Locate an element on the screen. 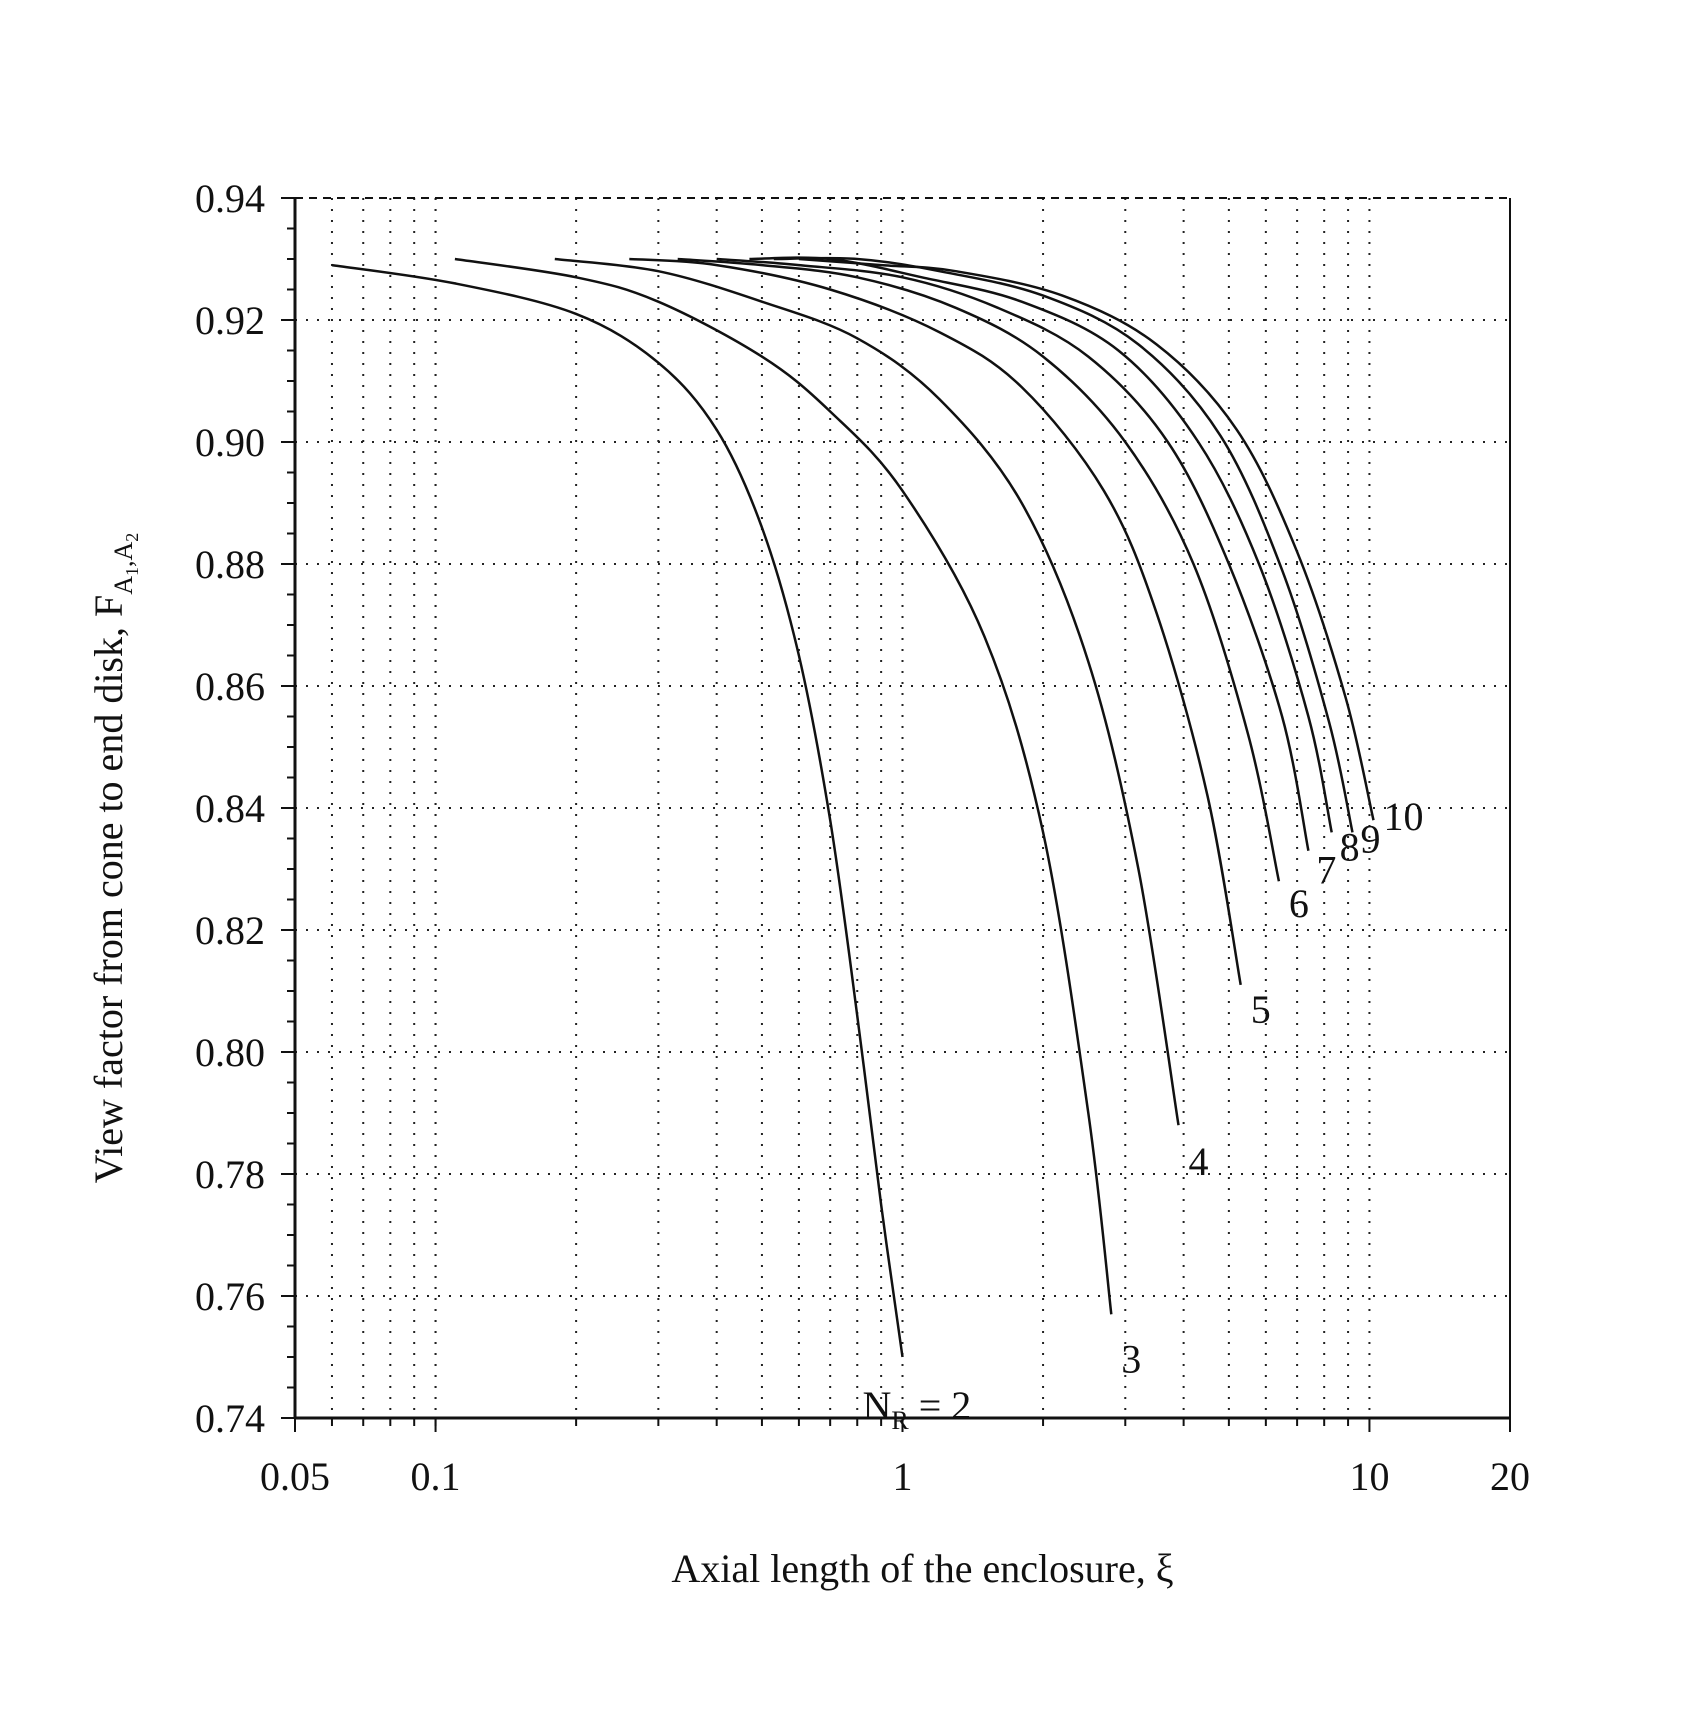  y-axis-title-sub2-index: 2 is located at coordinates (132, 537).